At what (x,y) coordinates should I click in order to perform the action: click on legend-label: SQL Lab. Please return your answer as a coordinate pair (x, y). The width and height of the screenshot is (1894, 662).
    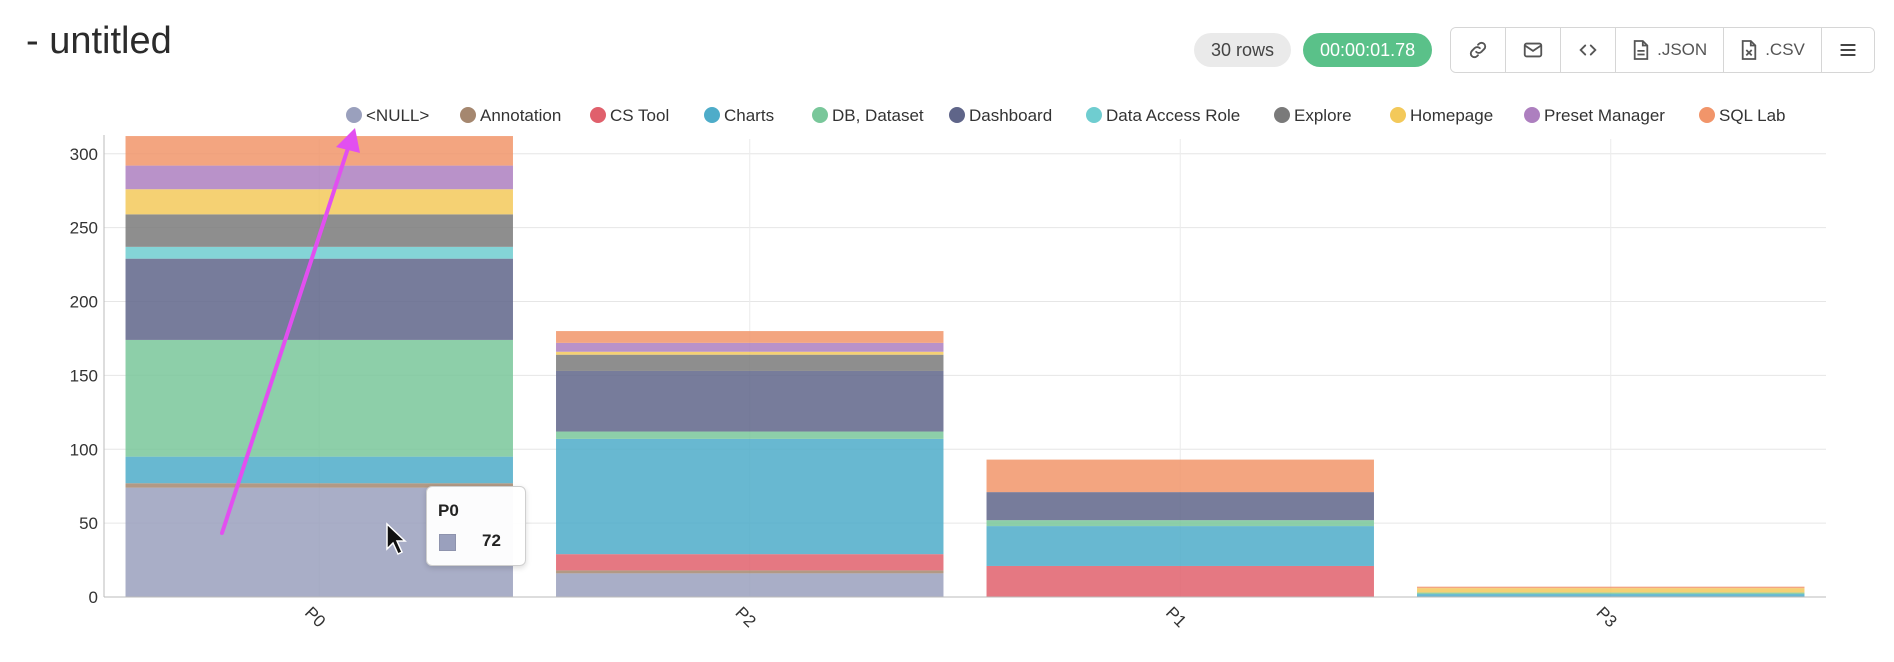
    Looking at the image, I should click on (1752, 115).